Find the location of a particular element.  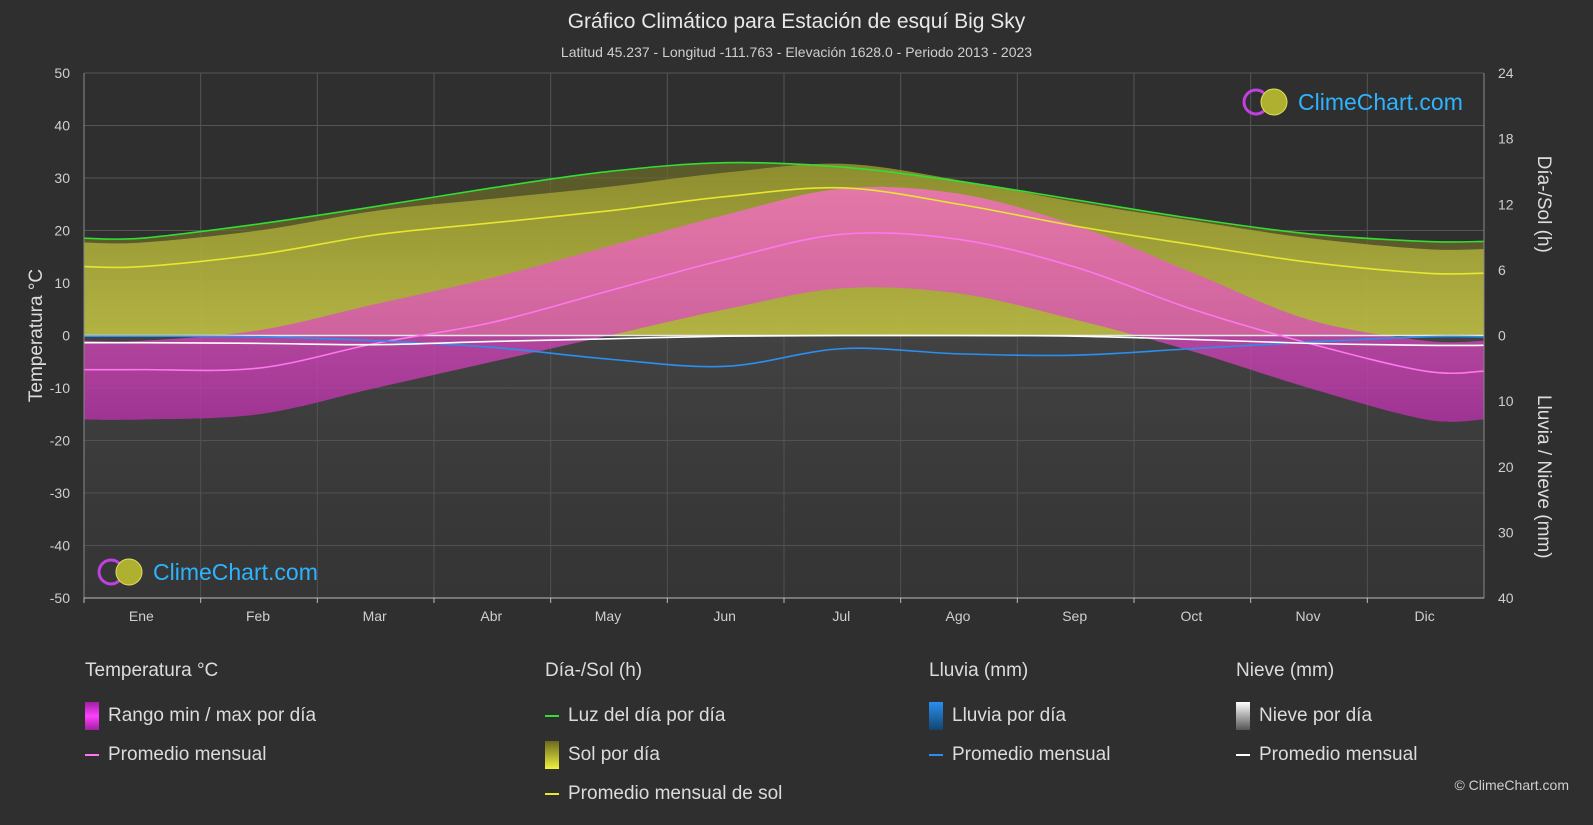

legend-snow-title: Nieve (mm) is located at coordinates (1285, 670).